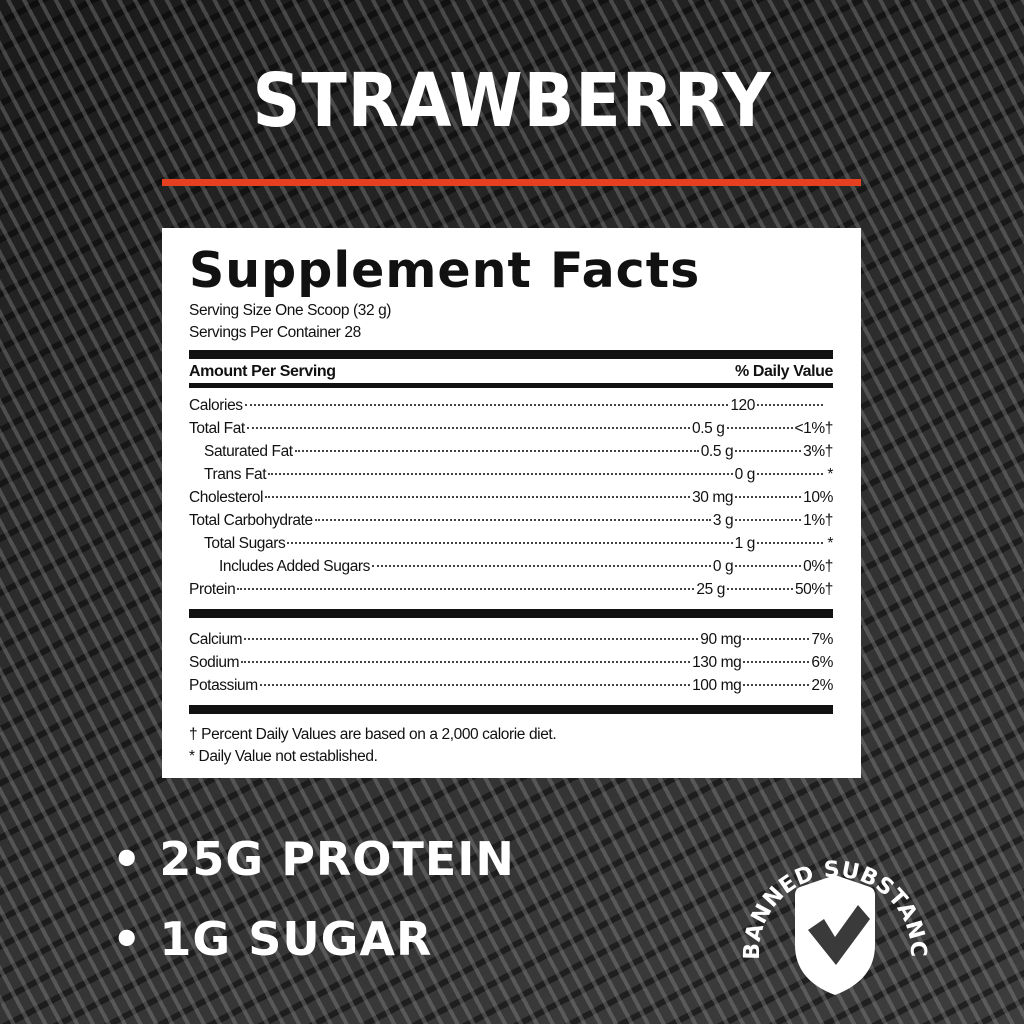  What do you see at coordinates (822, 685) in the screenshot?
I see `nutrient-daily-value: 2%` at bounding box center [822, 685].